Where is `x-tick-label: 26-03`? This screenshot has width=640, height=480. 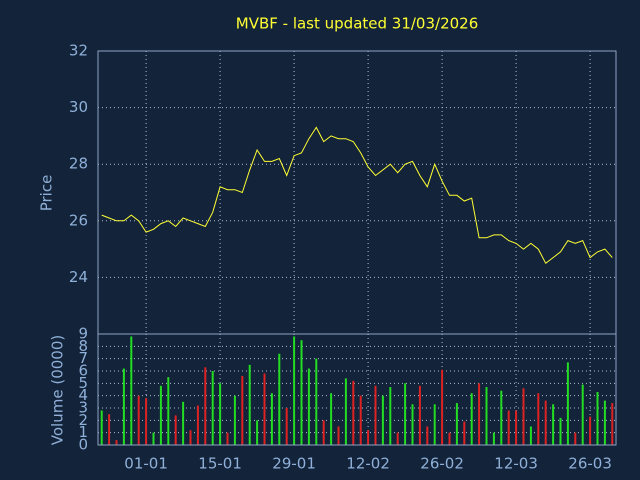
x-tick-label: 26-03 is located at coordinates (590, 464).